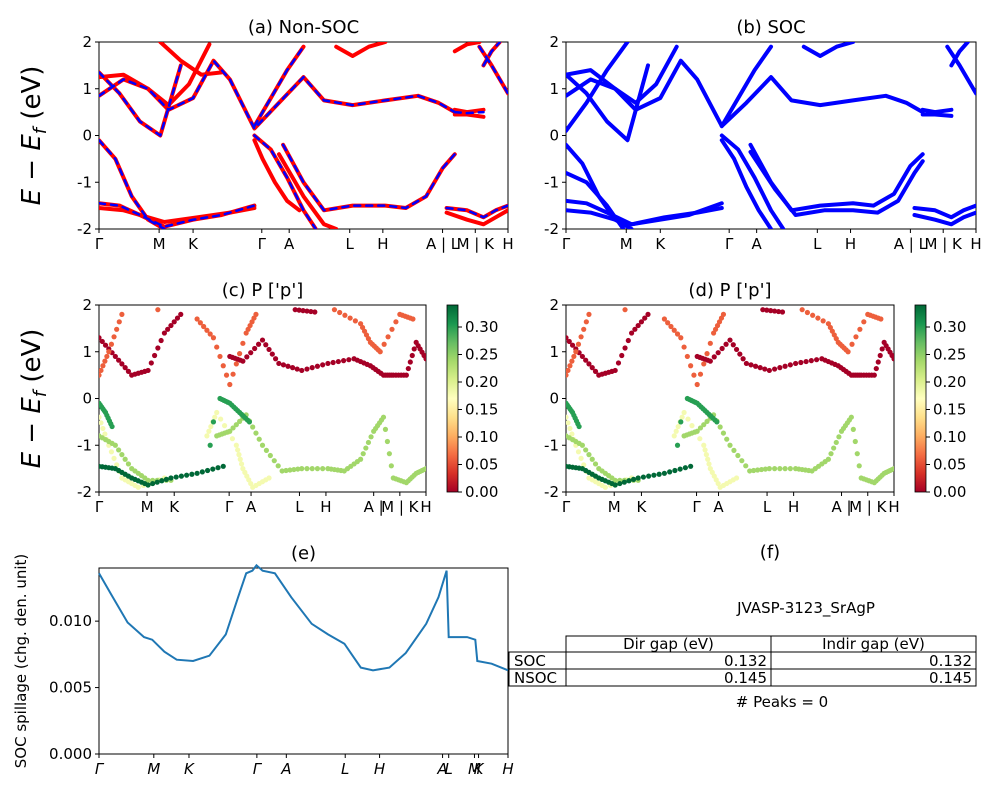  I want to click on colorbar-tick-label: 0.25, so click(481, 355).